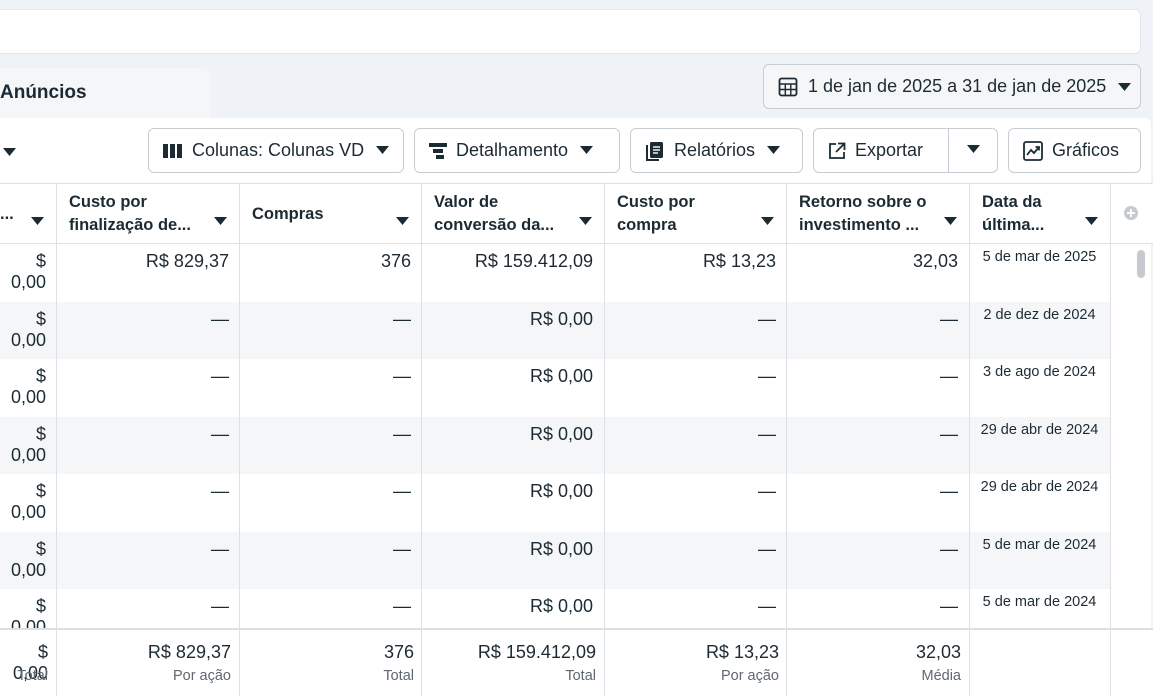  Describe the element at coordinates (739, 261) in the screenshot. I see `table-cell: R$ 13,23` at that location.